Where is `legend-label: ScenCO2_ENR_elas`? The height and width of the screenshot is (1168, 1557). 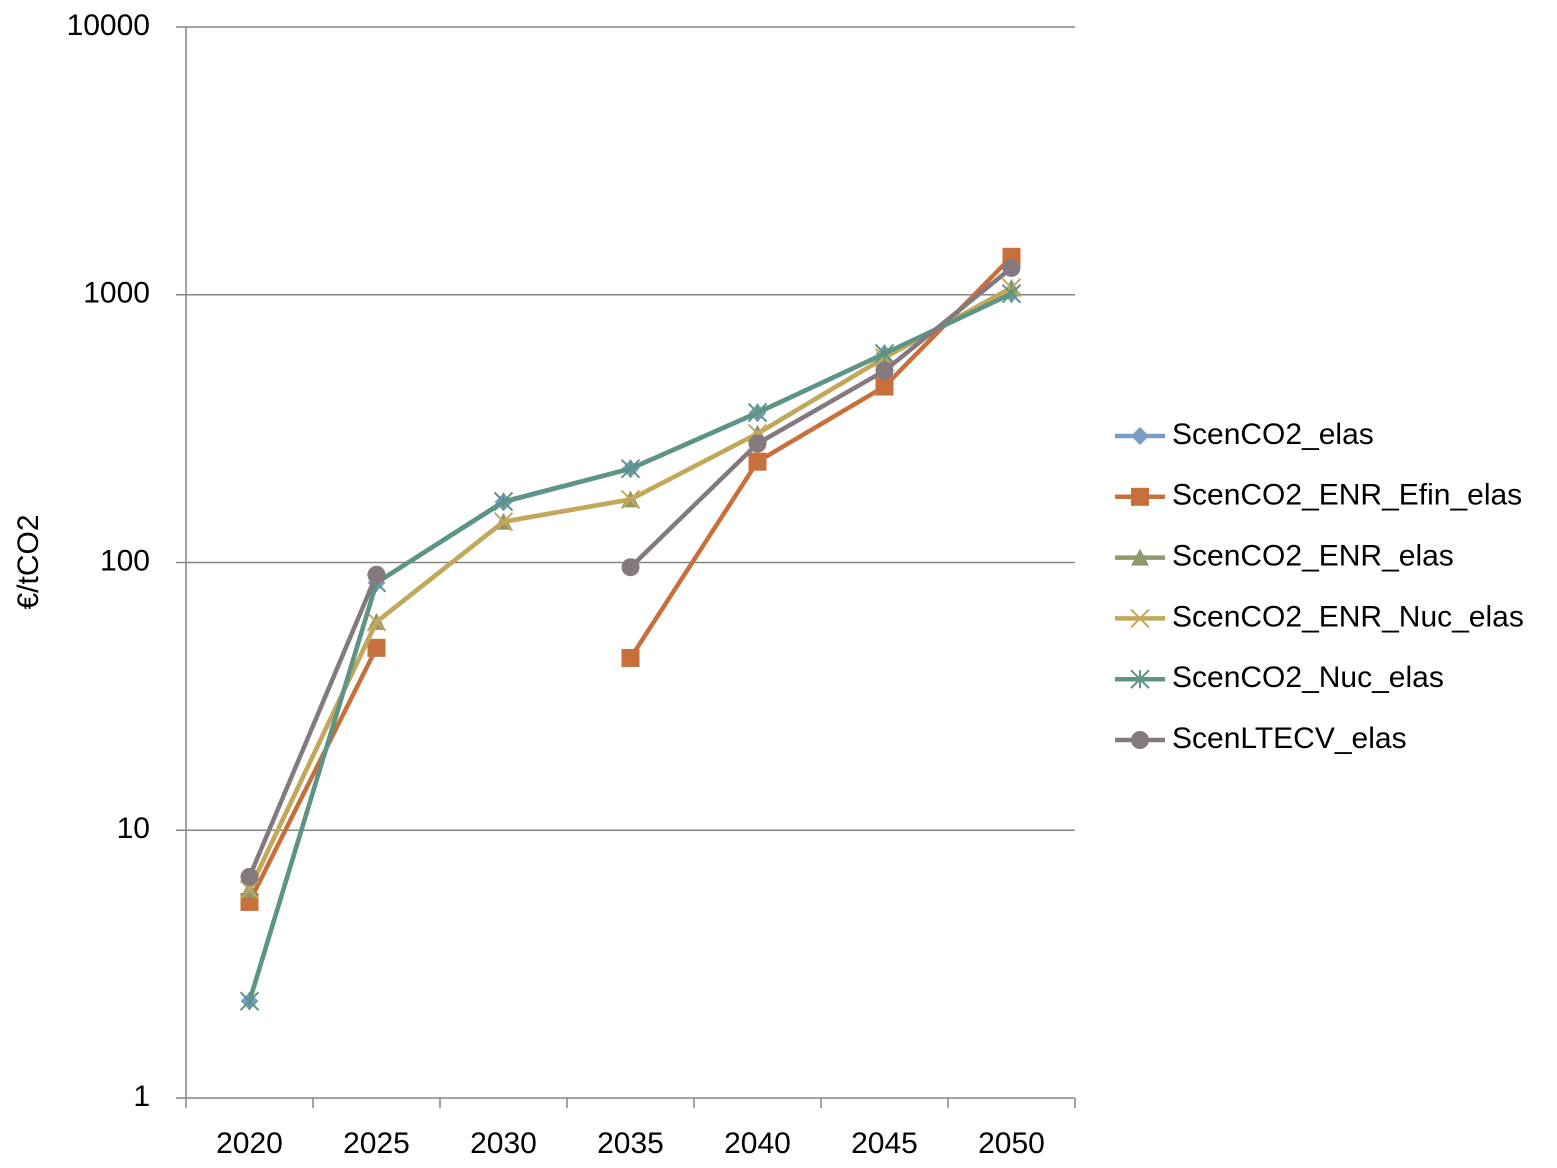 legend-label: ScenCO2_ENR_elas is located at coordinates (1313, 556).